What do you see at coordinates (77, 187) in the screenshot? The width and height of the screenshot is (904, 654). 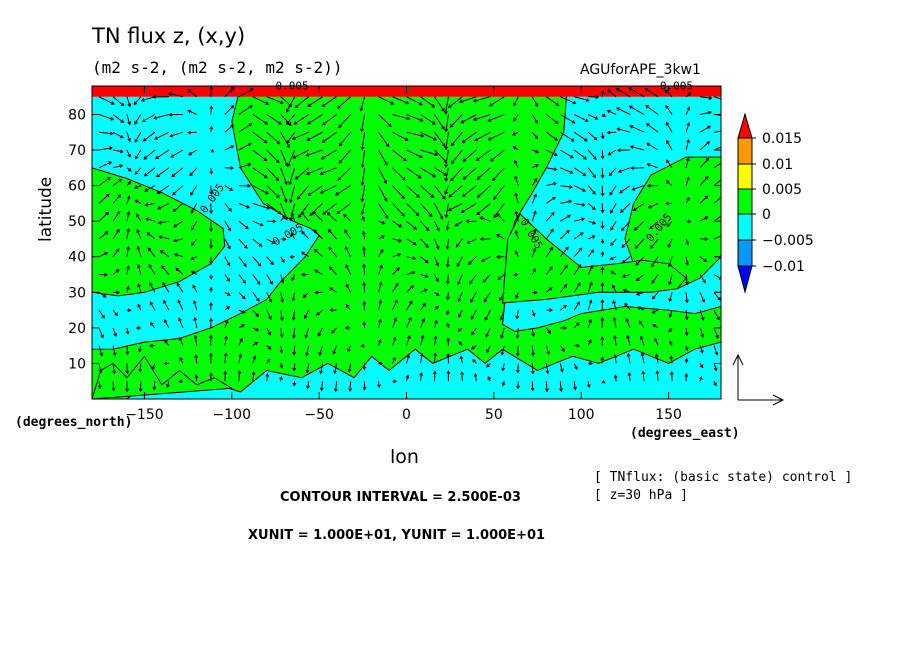 I see `y-tick-label: 60` at bounding box center [77, 187].